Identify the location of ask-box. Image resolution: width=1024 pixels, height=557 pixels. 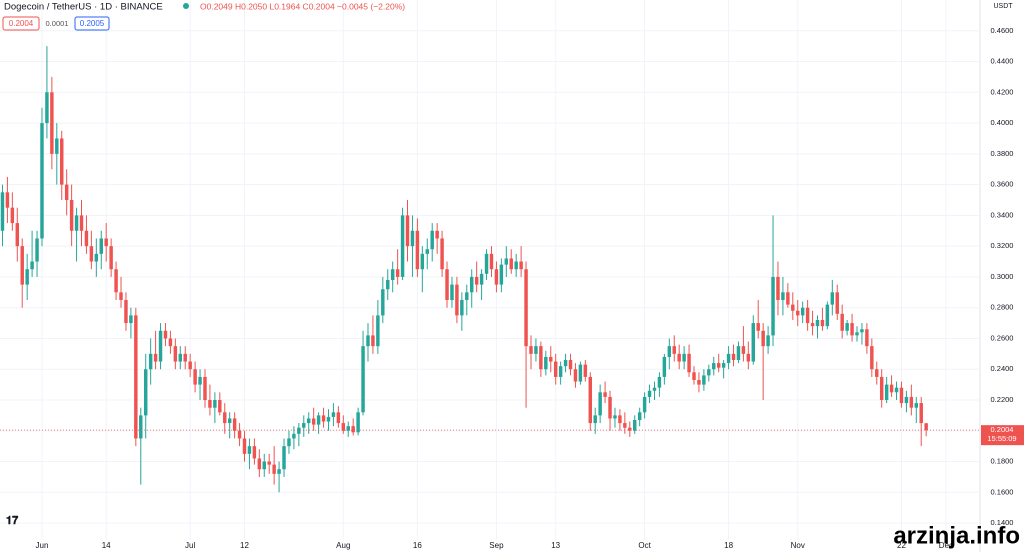
(92, 23).